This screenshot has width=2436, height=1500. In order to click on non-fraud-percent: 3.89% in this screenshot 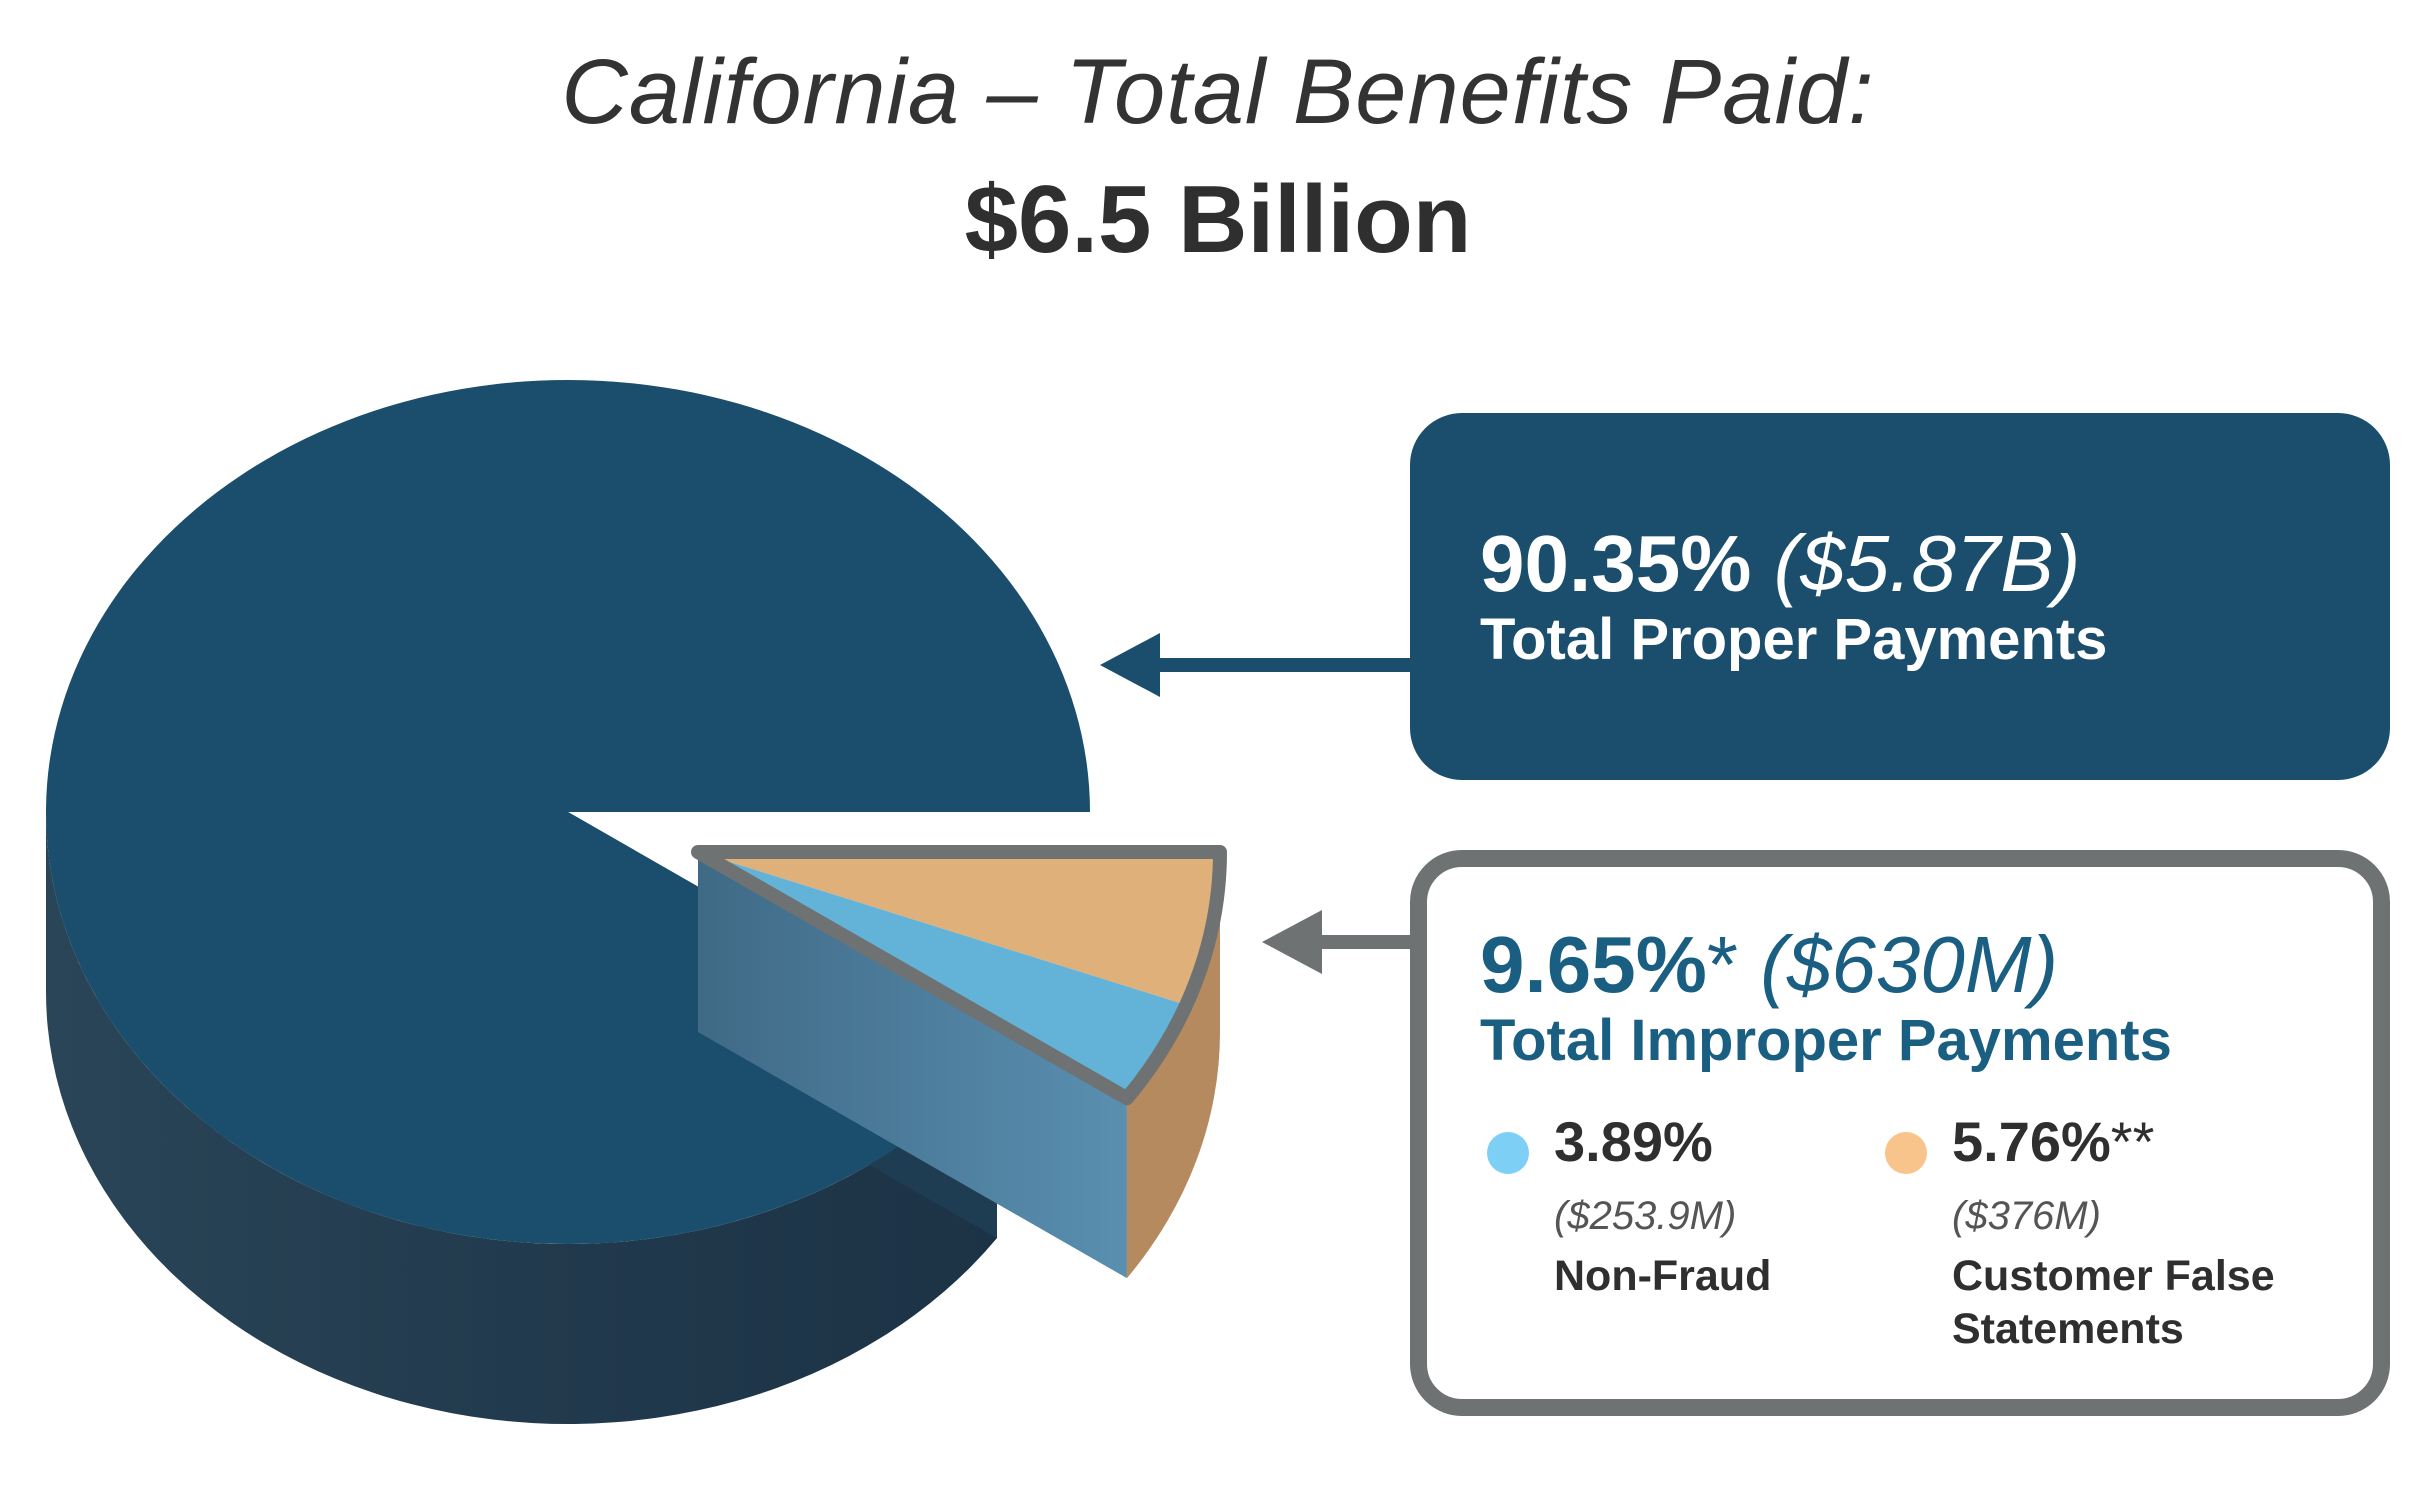, I will do `click(1633, 1141)`.